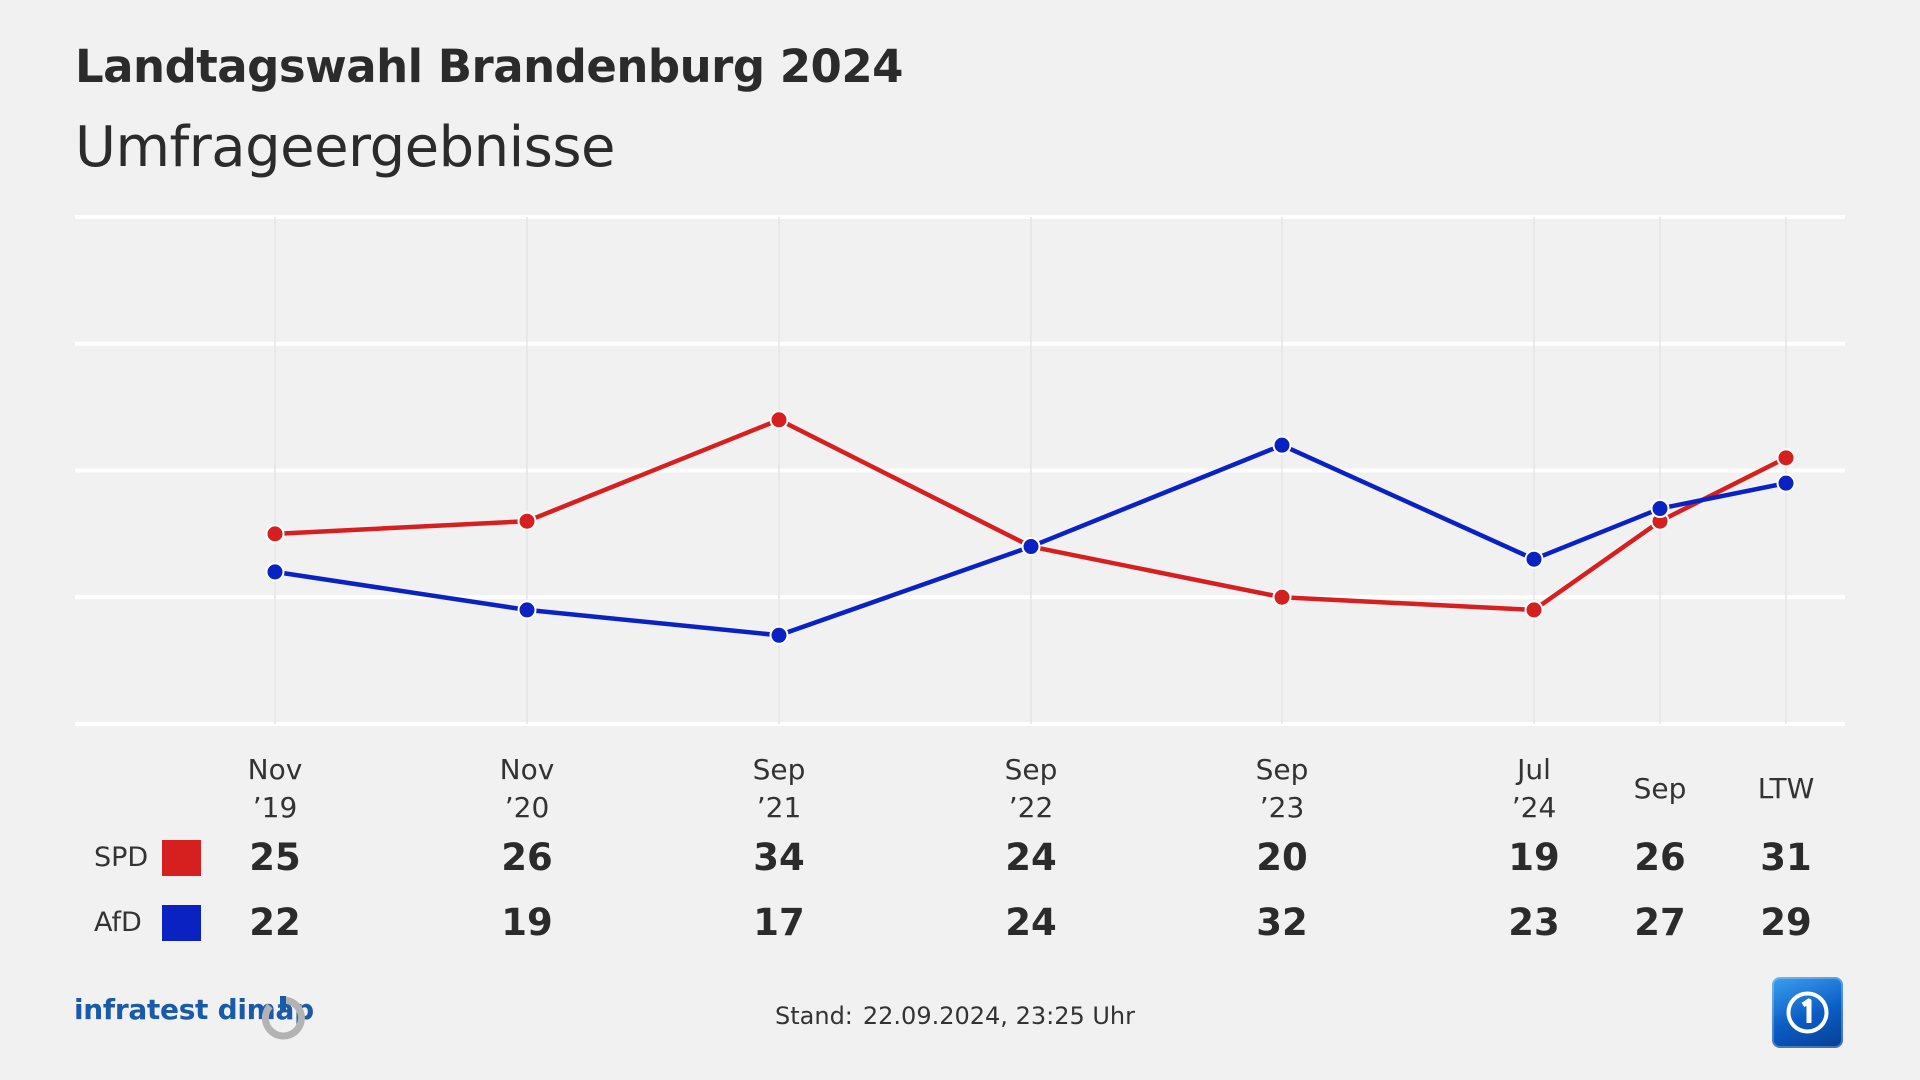  What do you see at coordinates (527, 789) in the screenshot?
I see `x-tick-label: Nov ’20` at bounding box center [527, 789].